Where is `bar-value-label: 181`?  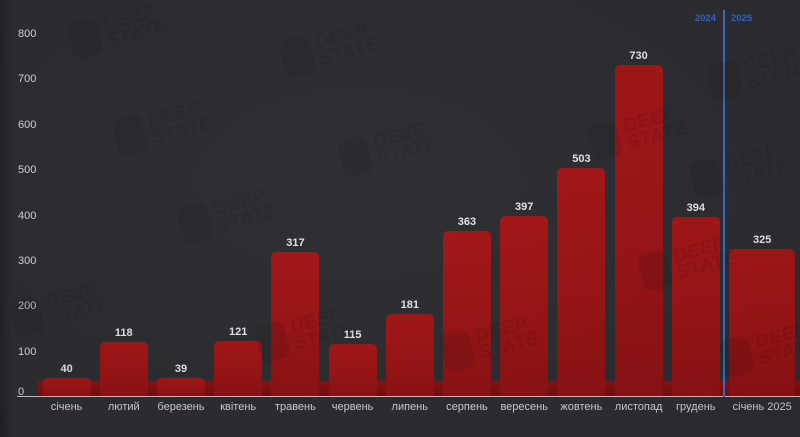 bar-value-label: 181 is located at coordinates (409, 304).